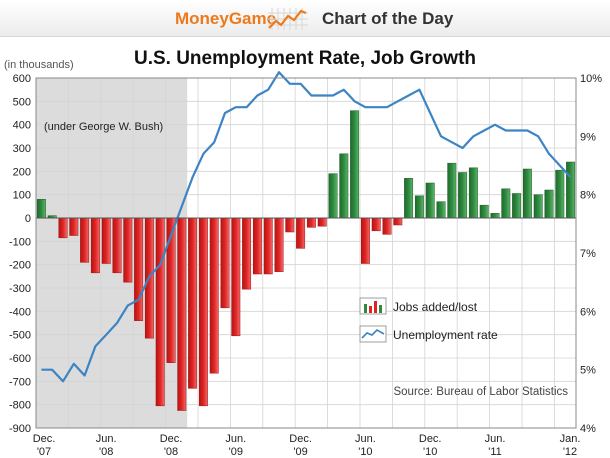  I want to click on rising-line-chart-icon, so click(288, 19).